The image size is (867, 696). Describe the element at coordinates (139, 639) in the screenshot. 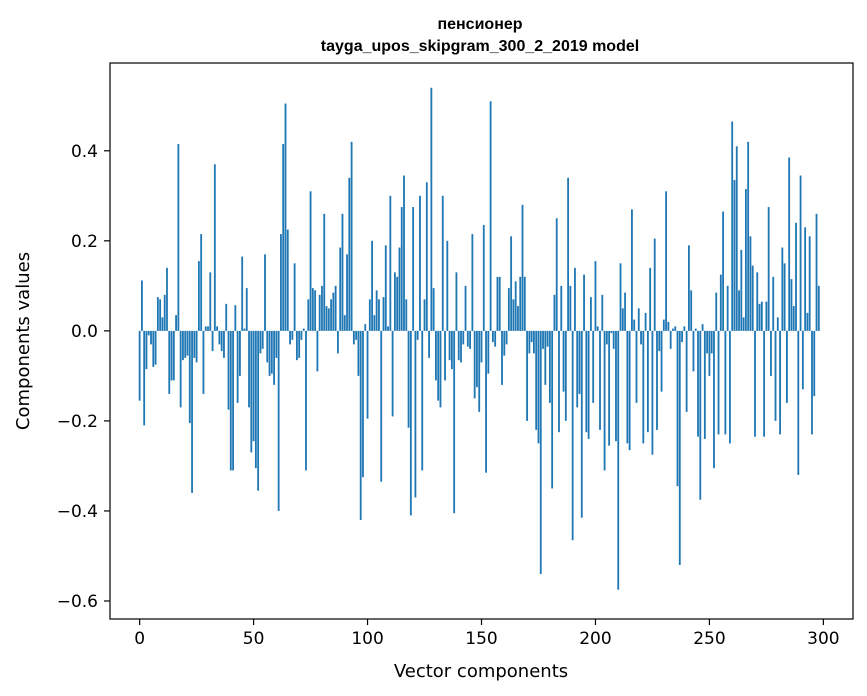

I see `x-tick-label: 0` at that location.